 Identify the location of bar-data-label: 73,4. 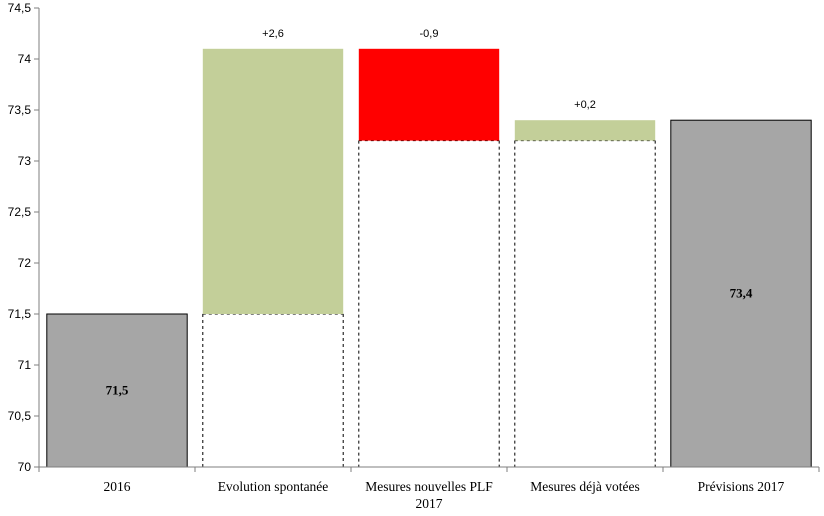
(741, 293).